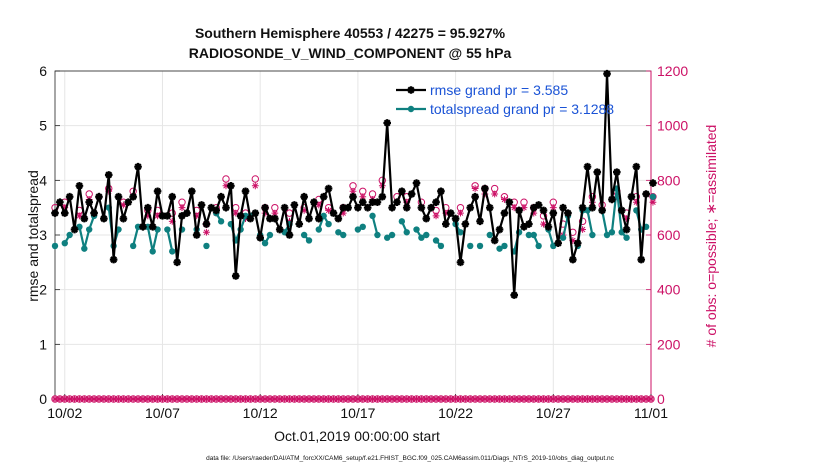  I want to click on y-axis-left: 0 1 2 3 4 5 6, so click(49, 235).